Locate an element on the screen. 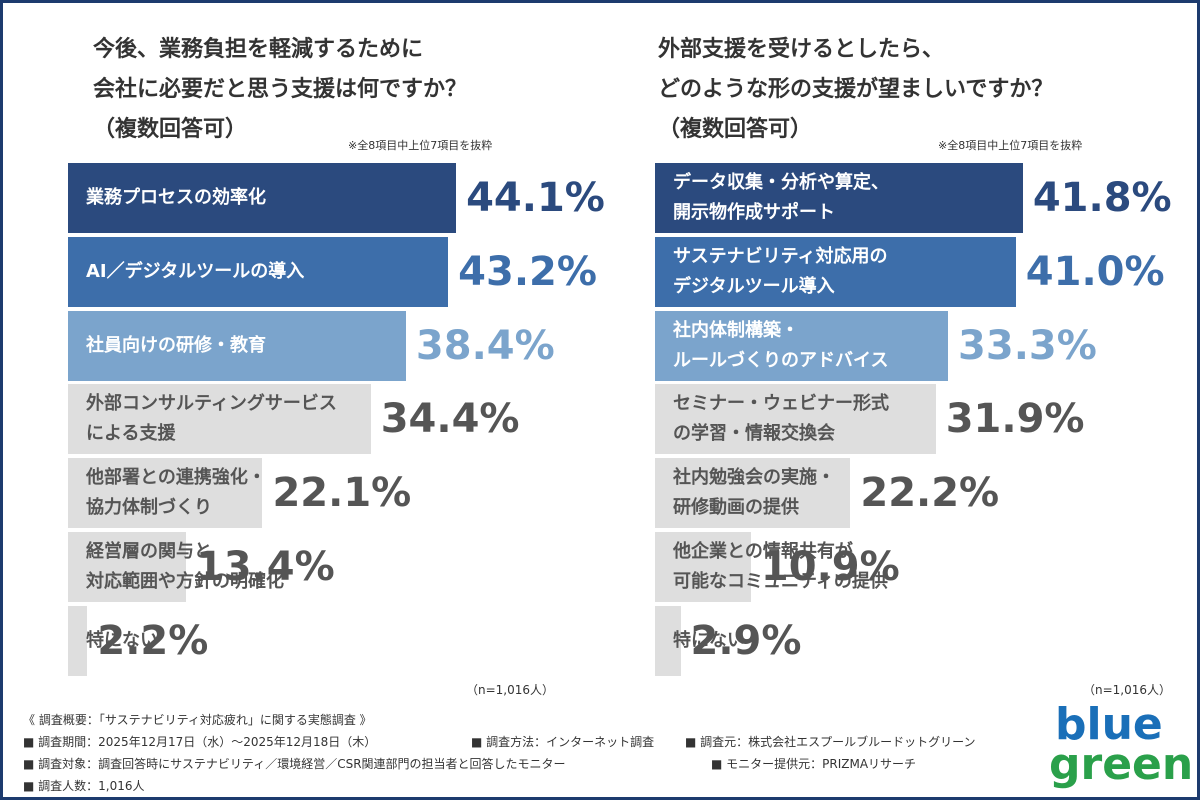 Image resolution: width=1200 pixels, height=800 pixels. value-label: 41.0% is located at coordinates (1095, 271).